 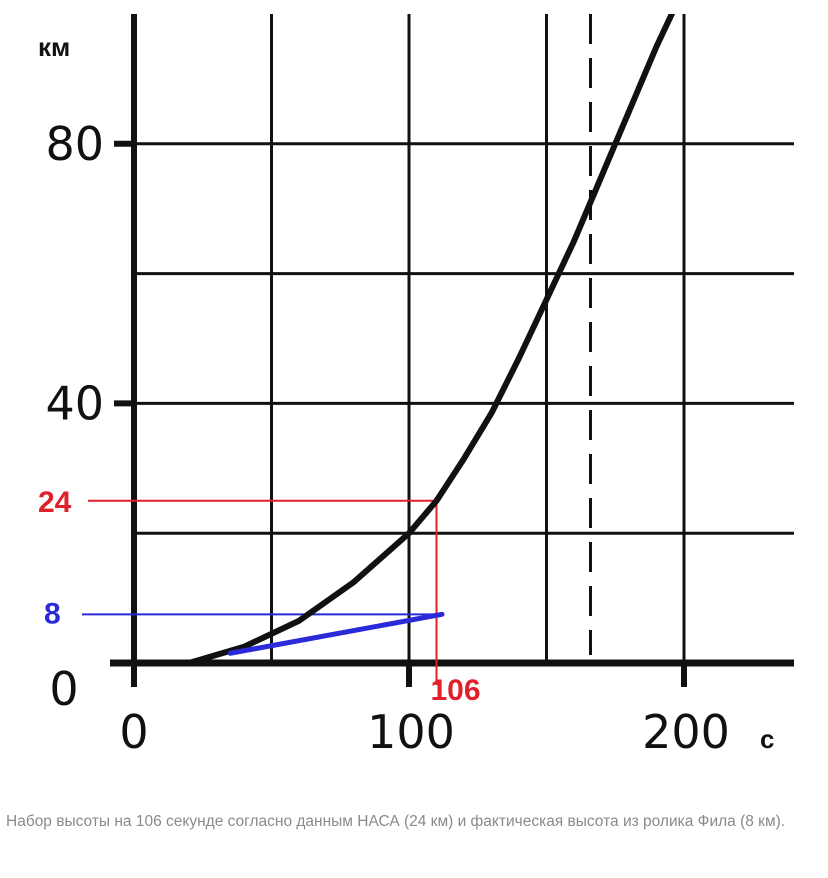 I want to click on x-tick-label-100: 100, so click(x=411, y=732).